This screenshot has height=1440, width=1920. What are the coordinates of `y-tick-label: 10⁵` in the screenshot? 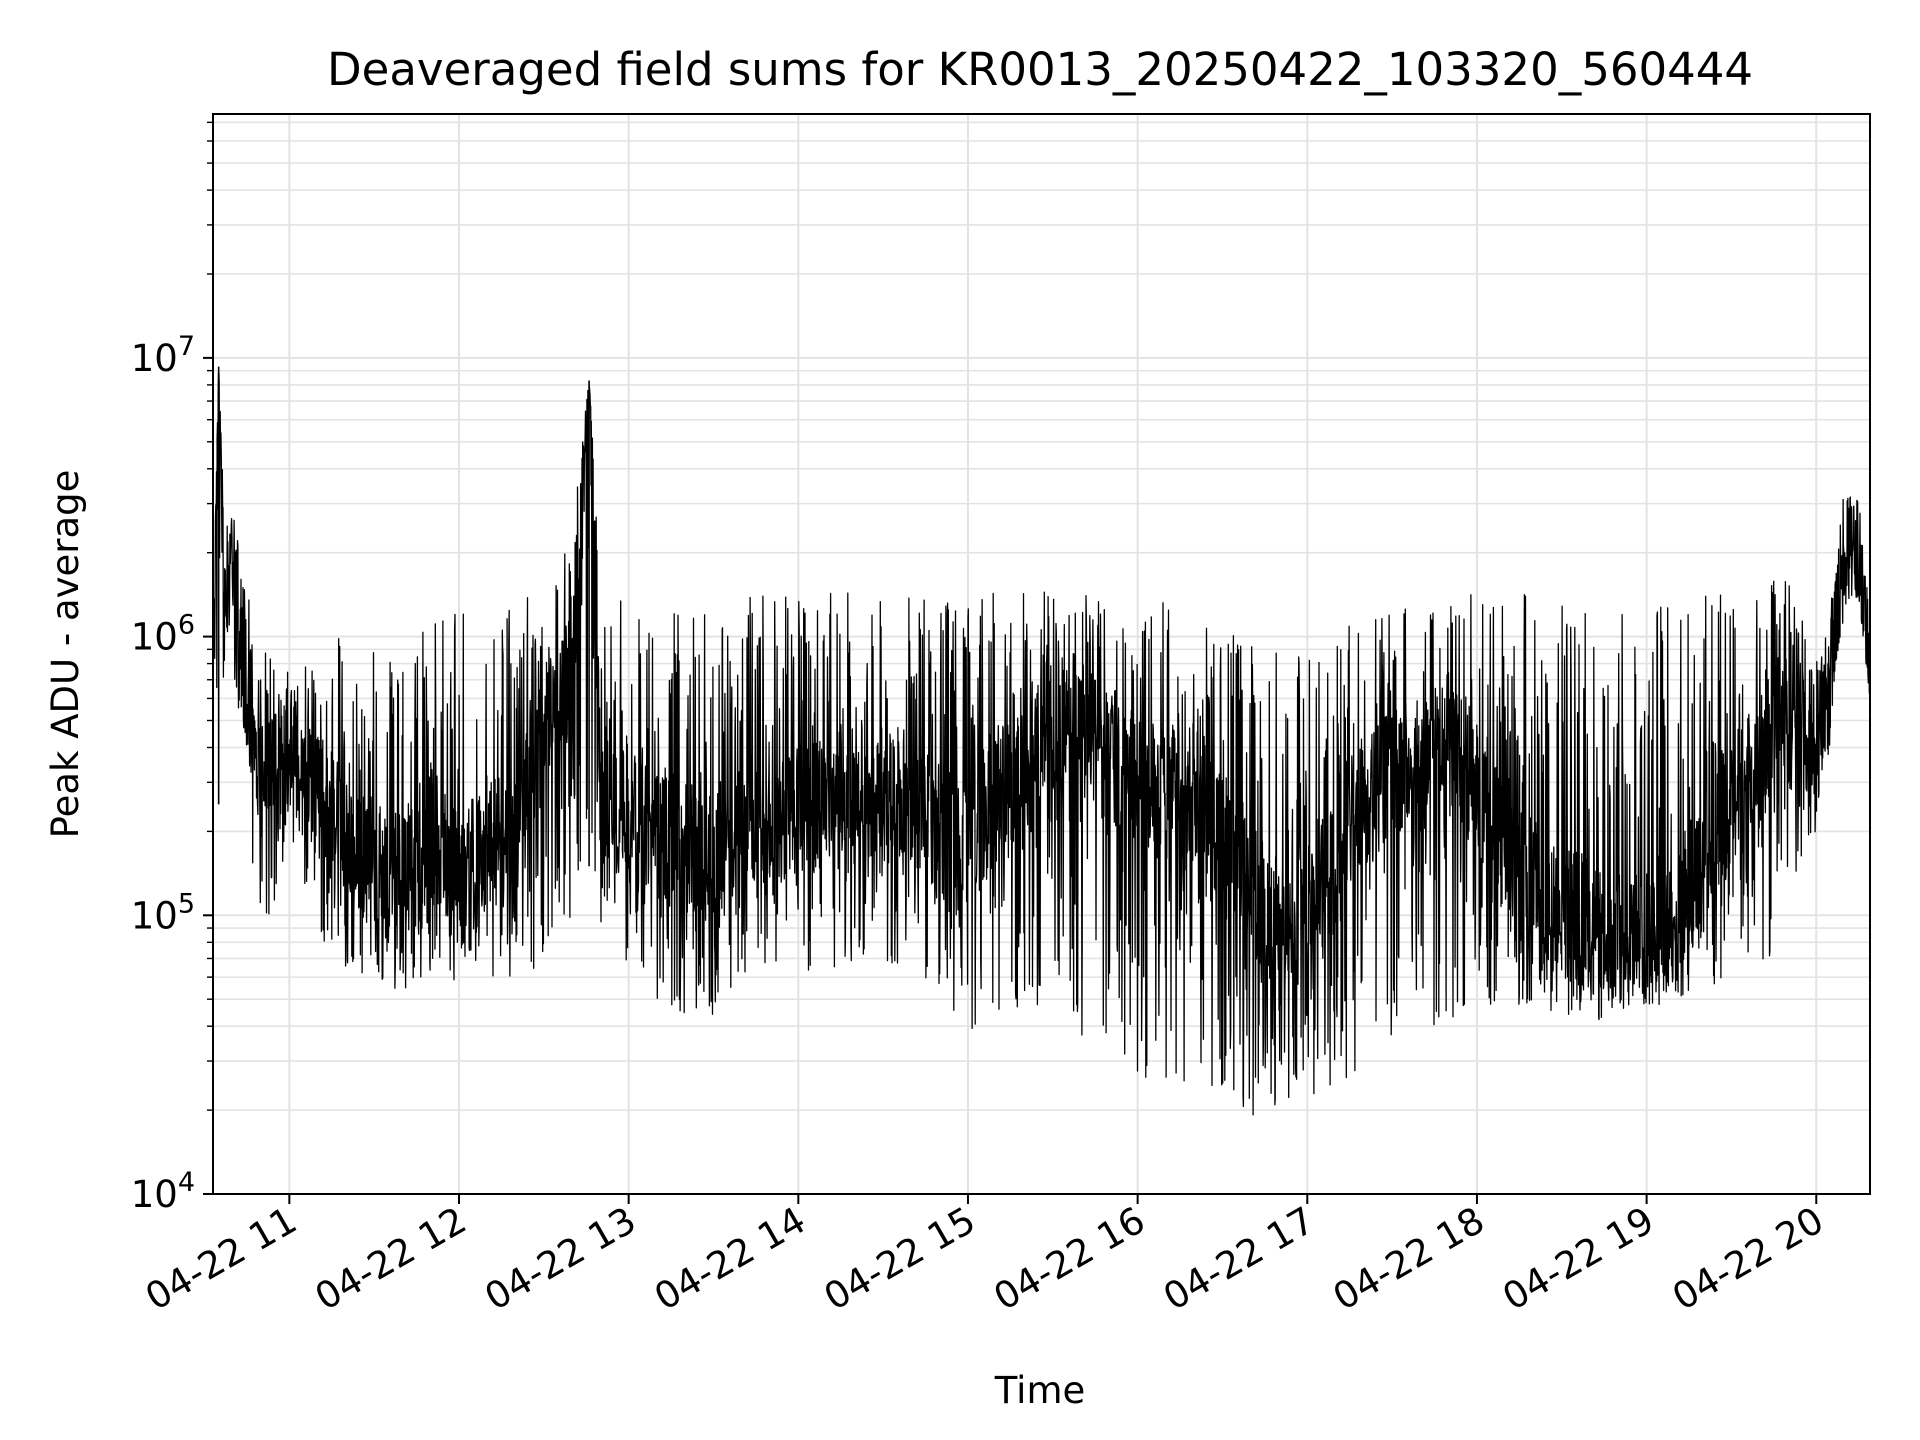 It's located at (163, 912).